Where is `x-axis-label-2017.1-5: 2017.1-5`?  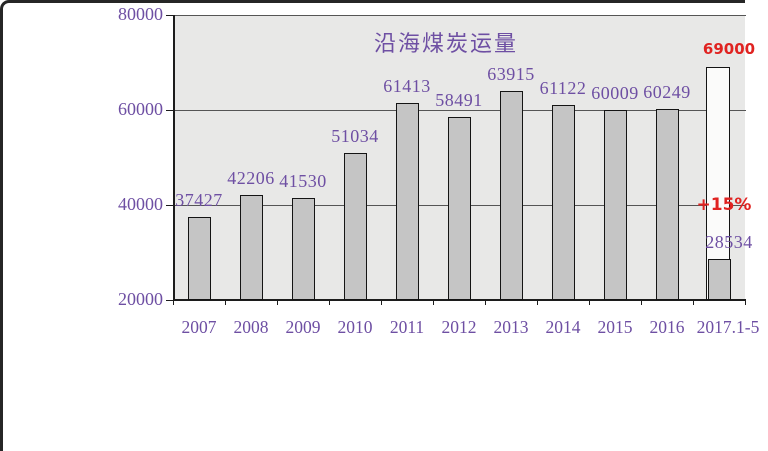 x-axis-label-2017.1-5: 2017.1-5 is located at coordinates (728, 327).